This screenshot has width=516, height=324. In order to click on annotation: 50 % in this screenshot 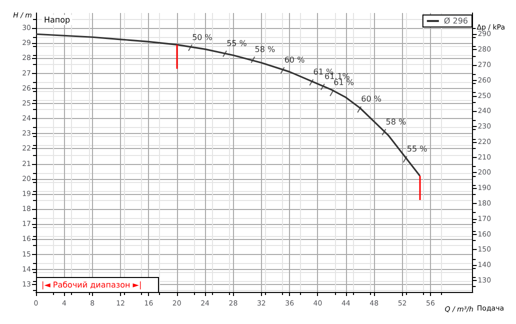, I will do `click(202, 37)`.